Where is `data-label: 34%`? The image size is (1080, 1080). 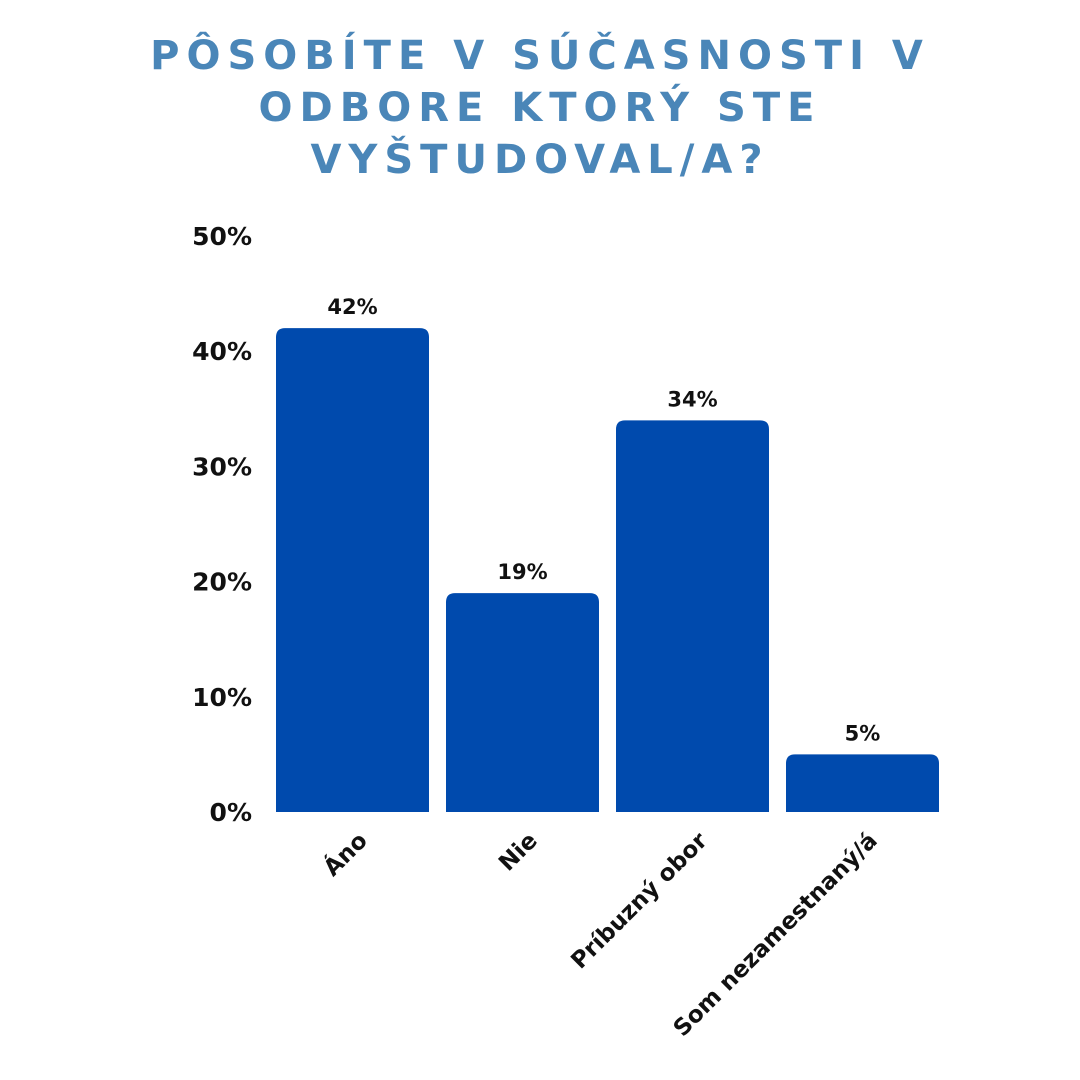
data-label: 34% is located at coordinates (692, 399).